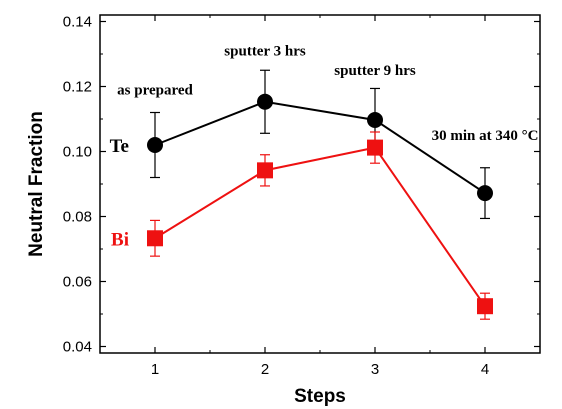 The height and width of the screenshot is (409, 562). What do you see at coordinates (485, 136) in the screenshot?
I see `annotation: 30 min at 340 °C` at bounding box center [485, 136].